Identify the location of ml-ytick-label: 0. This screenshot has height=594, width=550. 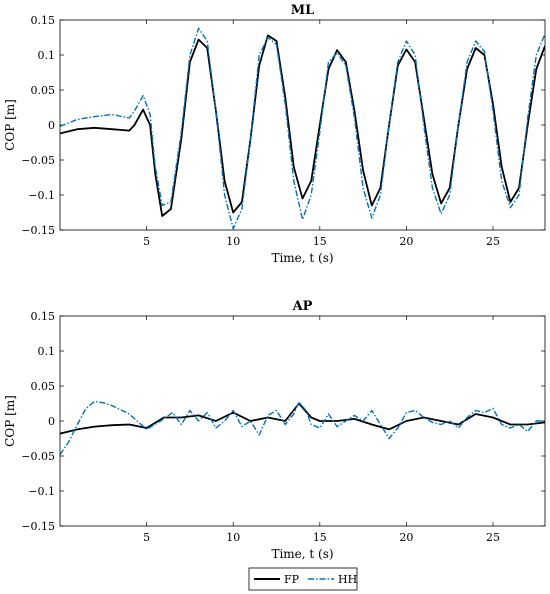
(51, 125).